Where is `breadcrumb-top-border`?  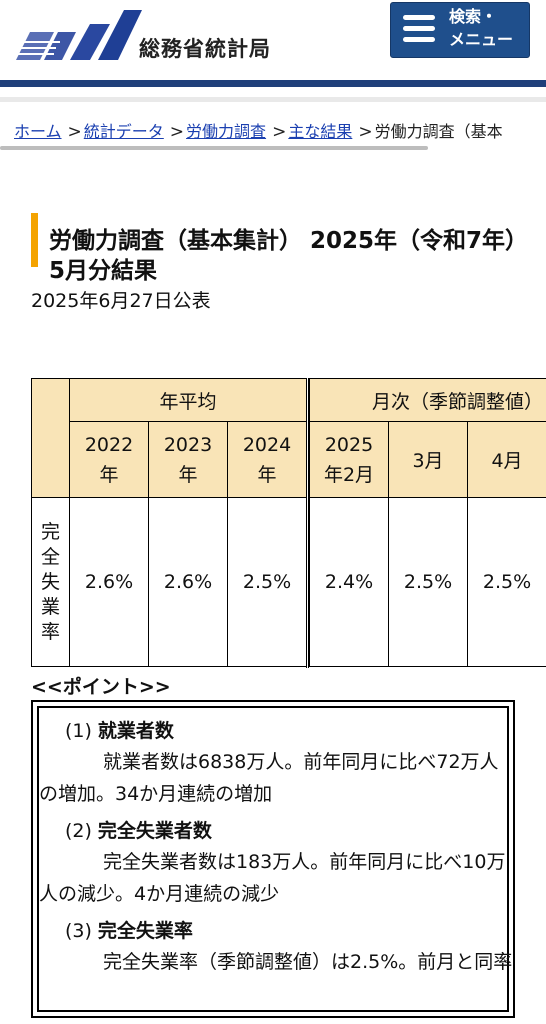
breadcrumb-top-border is located at coordinates (273, 99).